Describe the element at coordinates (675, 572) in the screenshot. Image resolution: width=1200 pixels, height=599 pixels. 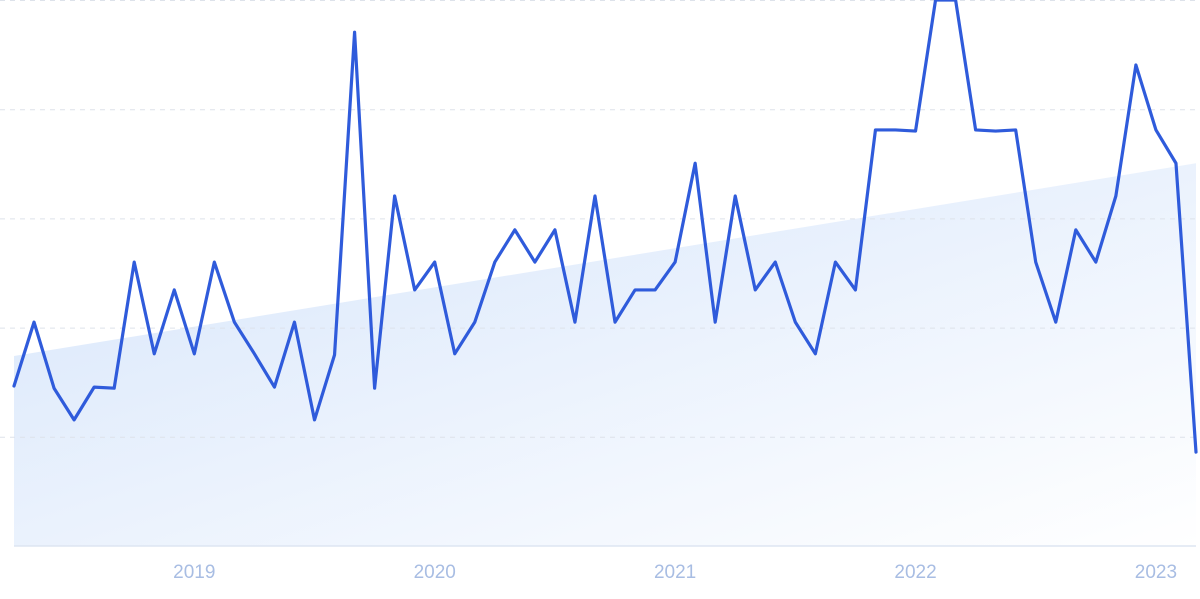
I see `x-tick-label: 2021` at that location.